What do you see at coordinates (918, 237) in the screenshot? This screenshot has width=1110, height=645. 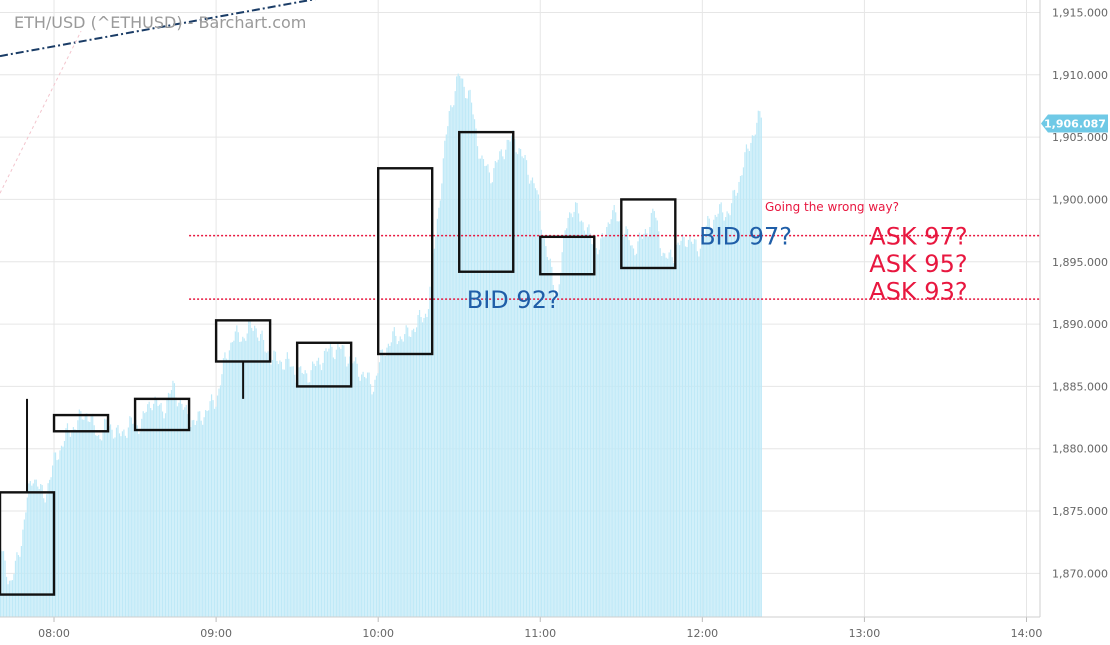 I see `annotation-3: ASK 97?` at bounding box center [918, 237].